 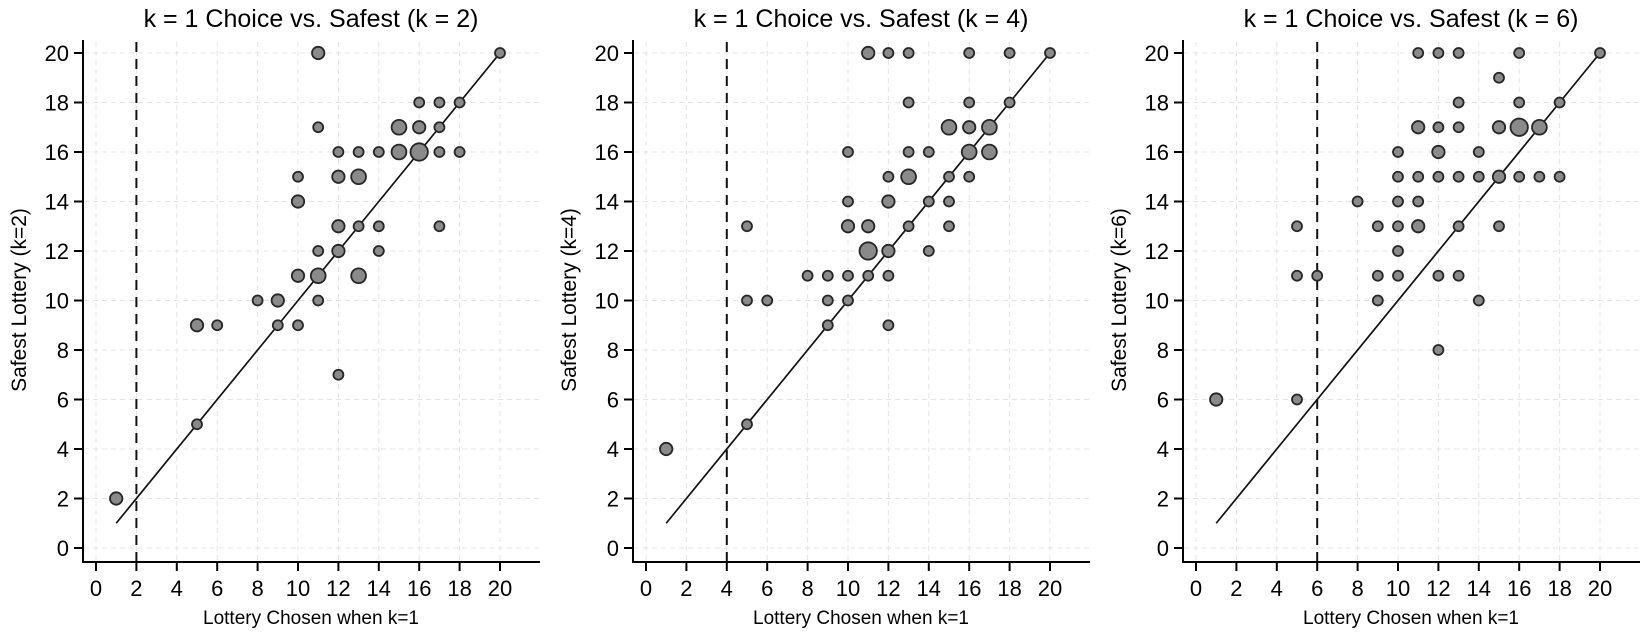 What do you see at coordinates (63, 449) in the screenshot?
I see `y-tick-label: 4` at bounding box center [63, 449].